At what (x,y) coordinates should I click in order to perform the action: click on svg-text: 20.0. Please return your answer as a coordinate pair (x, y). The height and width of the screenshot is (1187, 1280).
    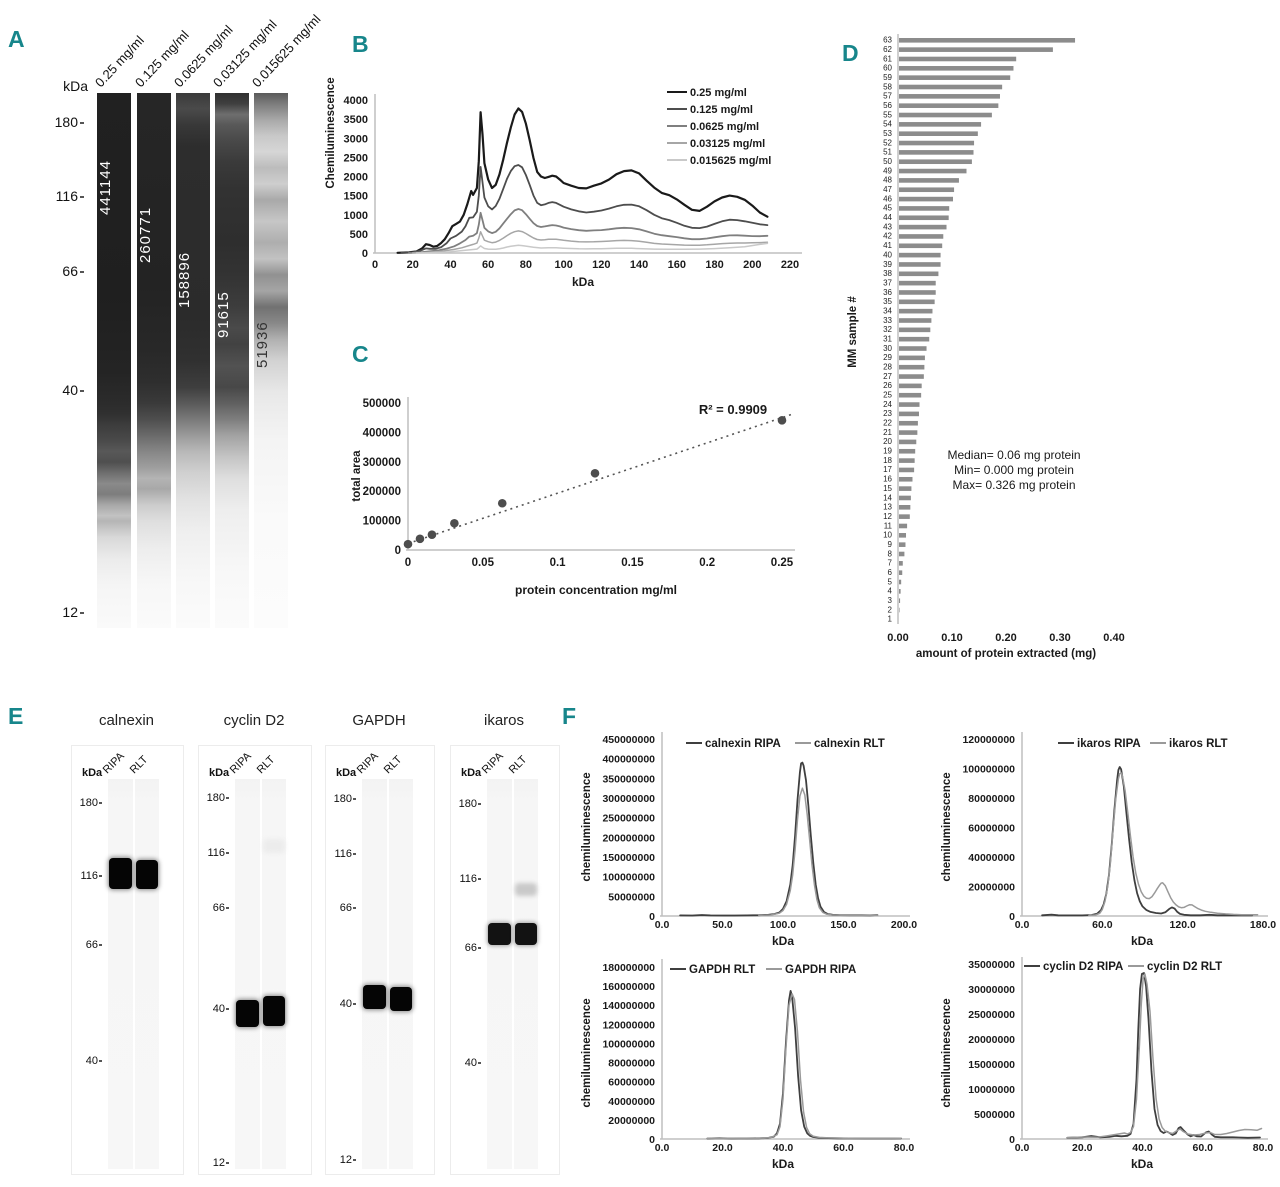
    Looking at the image, I should click on (1082, 1148).